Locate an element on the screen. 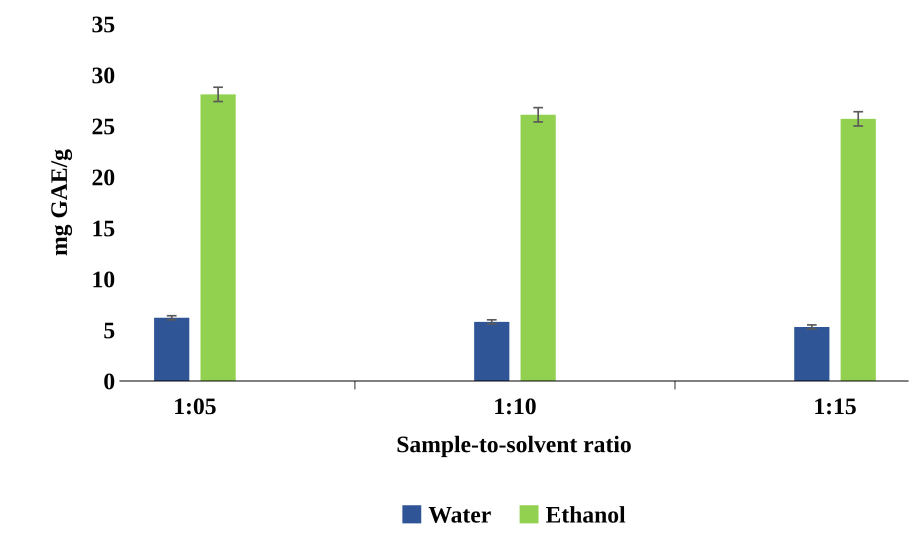 This screenshot has width=910, height=540. y-tick-label: 15 is located at coordinates (103, 228).